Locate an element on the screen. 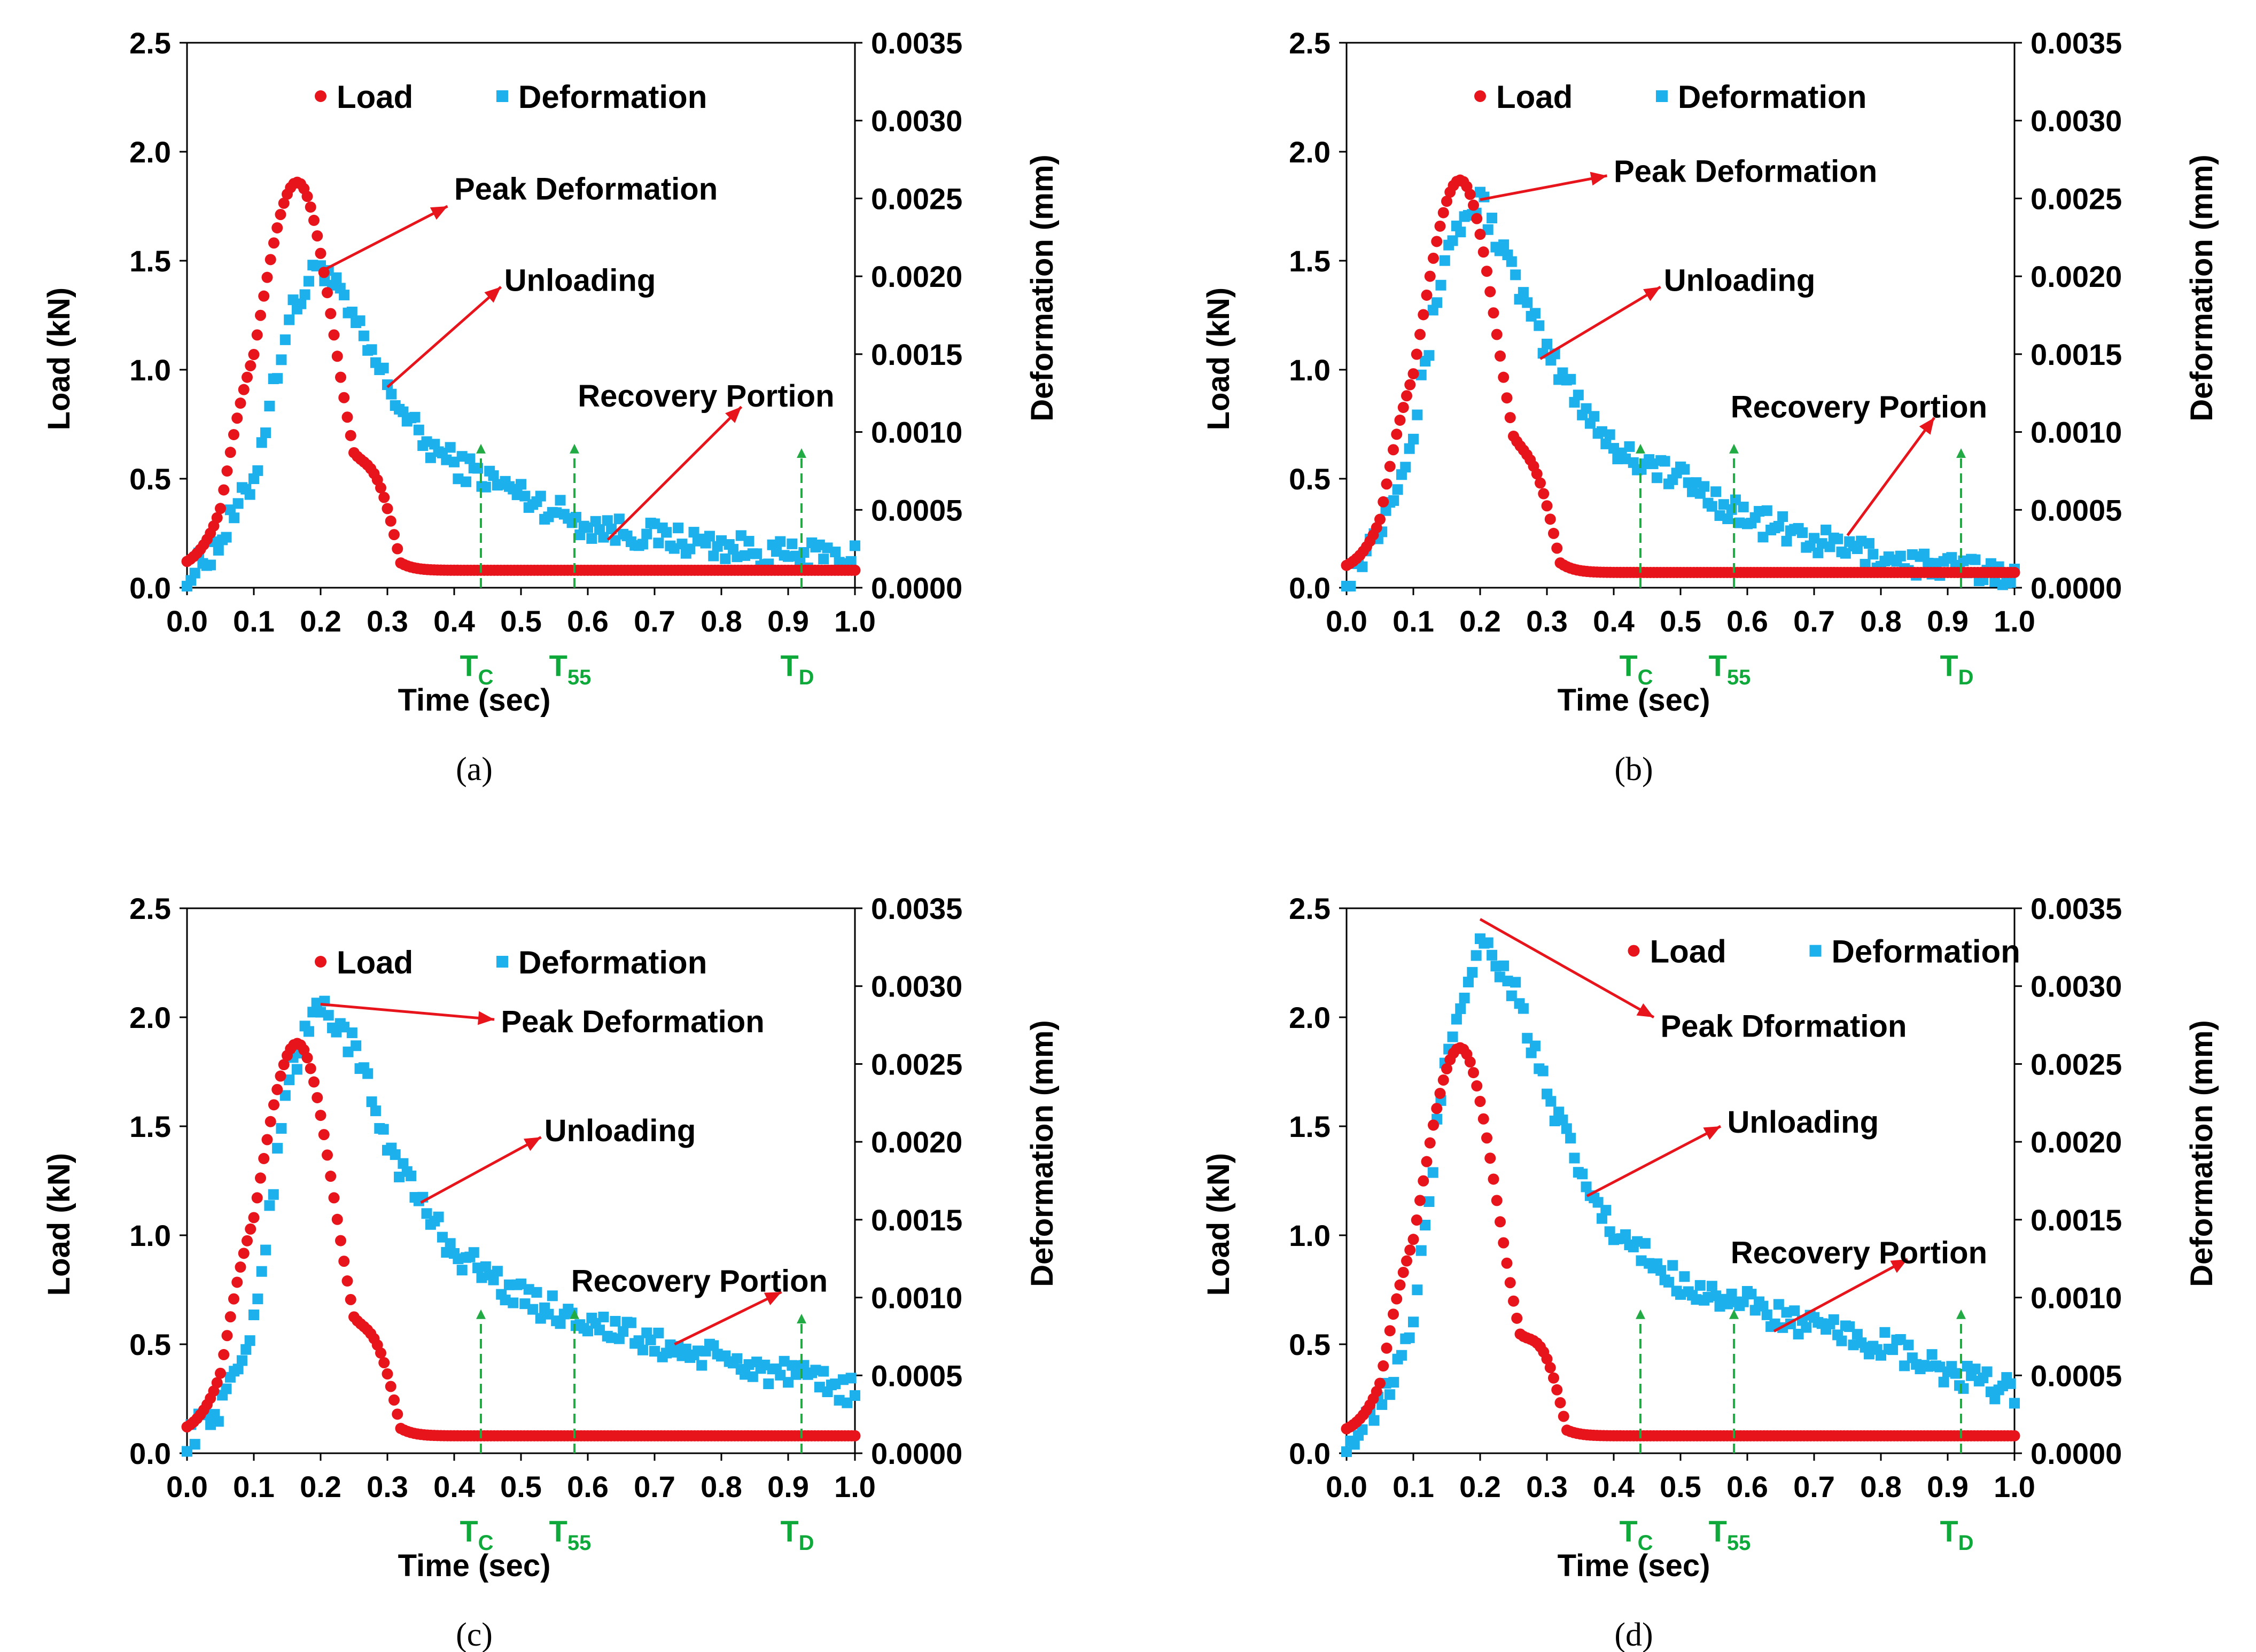  y2-tick-label: 0.0025 is located at coordinates (917, 1064).